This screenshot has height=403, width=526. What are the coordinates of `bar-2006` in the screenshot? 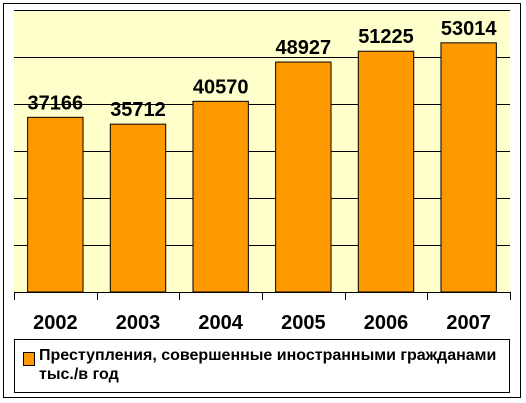 It's located at (386, 171).